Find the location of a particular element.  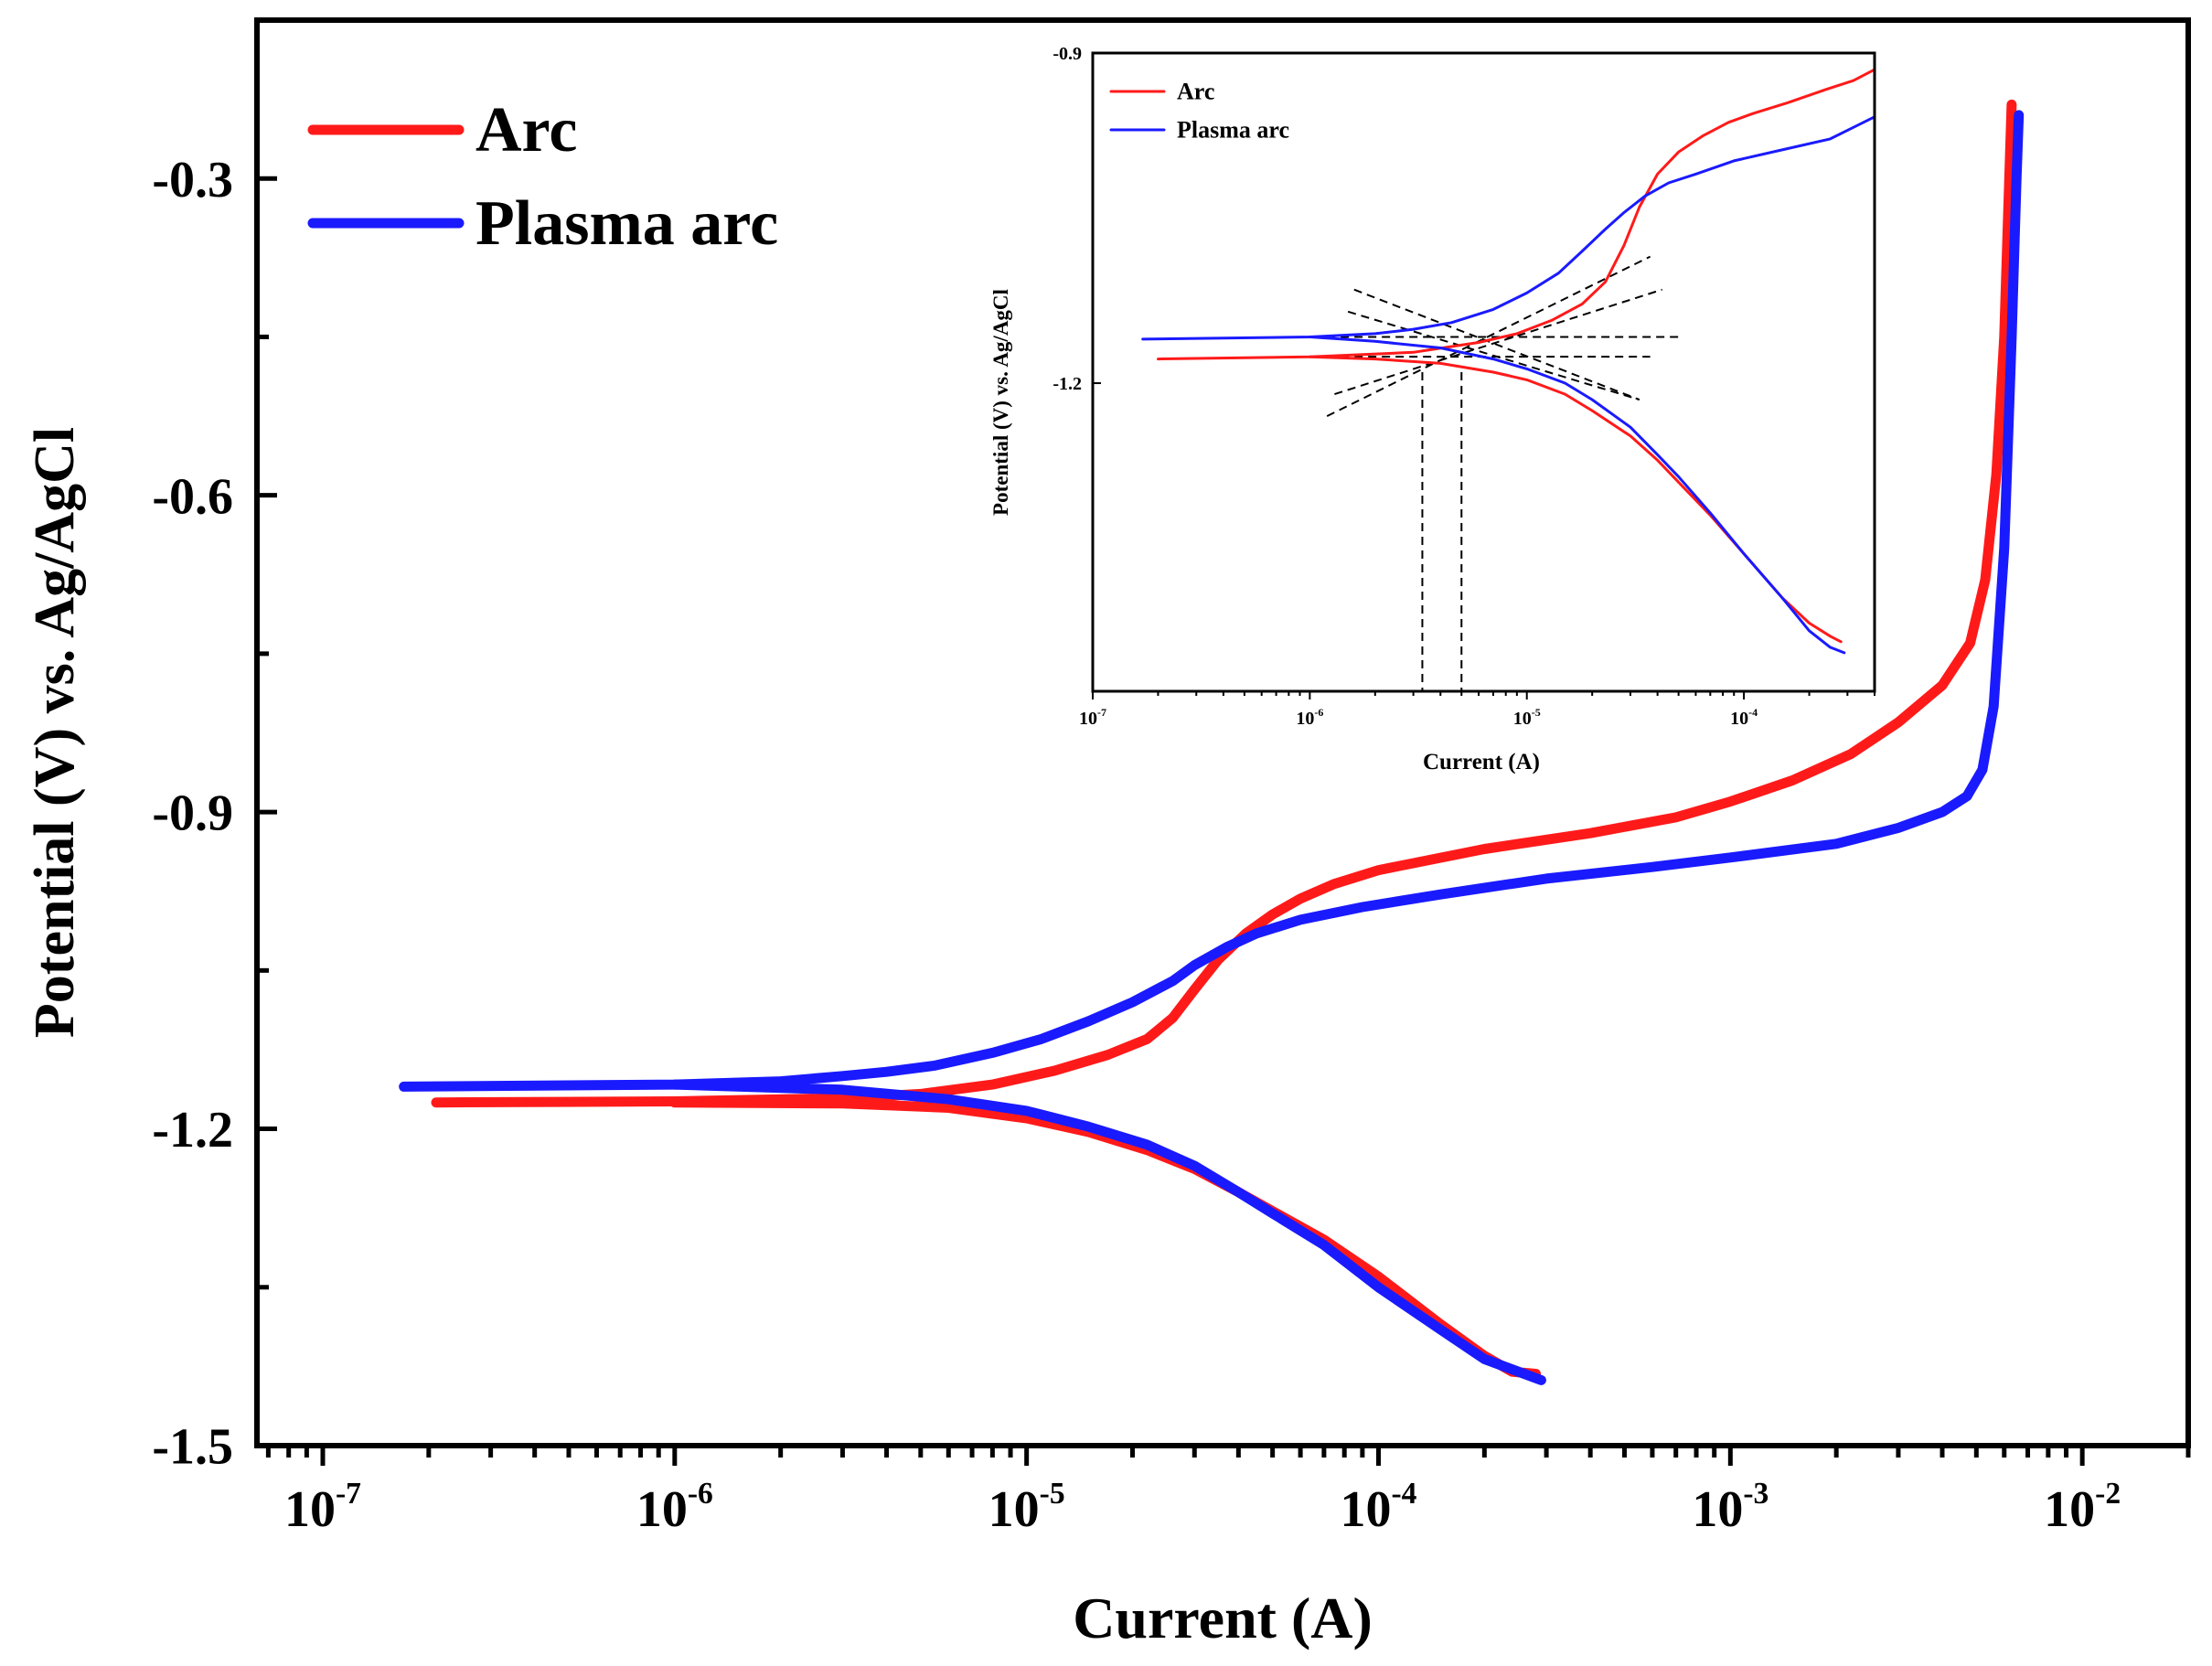

inset-y-axis-label: Potential (V) vs. Ag/AgCl is located at coordinates (1000, 402).